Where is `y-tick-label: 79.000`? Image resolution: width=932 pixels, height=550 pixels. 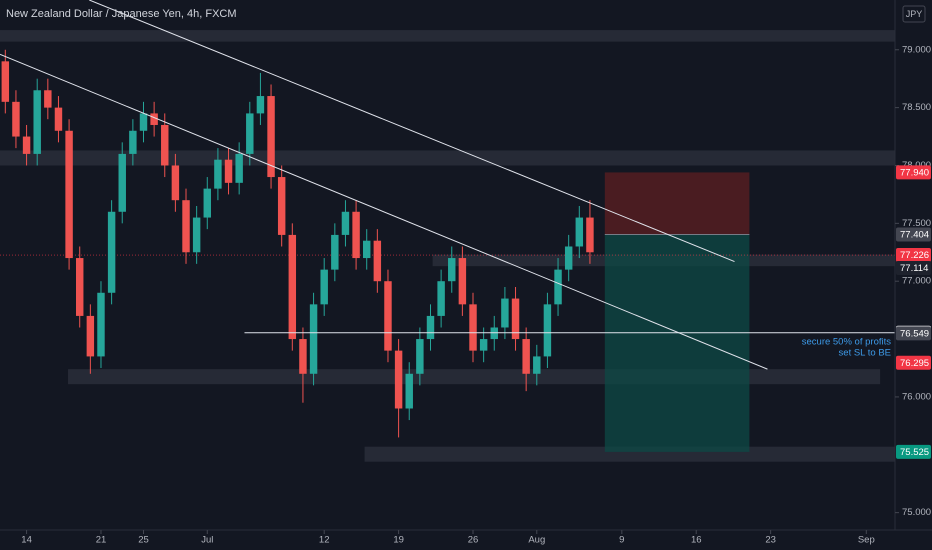
y-tick-label: 79.000 is located at coordinates (916, 49).